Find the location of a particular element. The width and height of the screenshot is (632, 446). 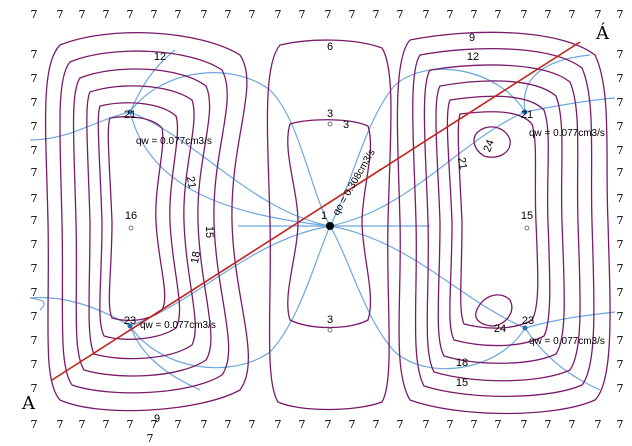

contour-label: 15 is located at coordinates (209, 232).